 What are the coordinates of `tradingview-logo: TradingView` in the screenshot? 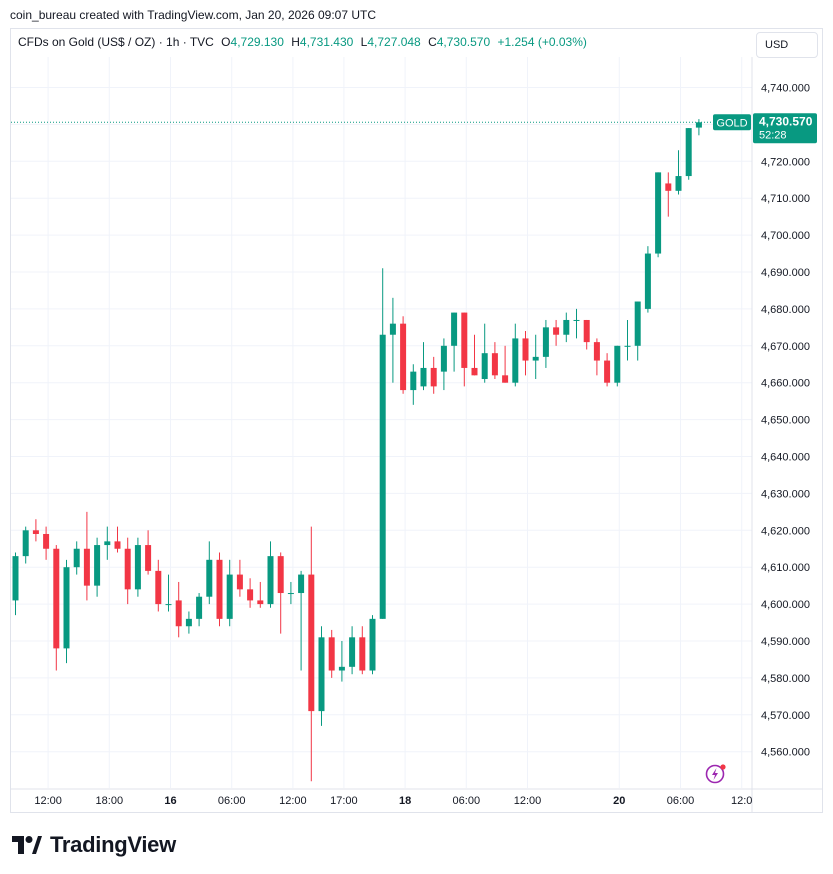 It's located at (94, 845).